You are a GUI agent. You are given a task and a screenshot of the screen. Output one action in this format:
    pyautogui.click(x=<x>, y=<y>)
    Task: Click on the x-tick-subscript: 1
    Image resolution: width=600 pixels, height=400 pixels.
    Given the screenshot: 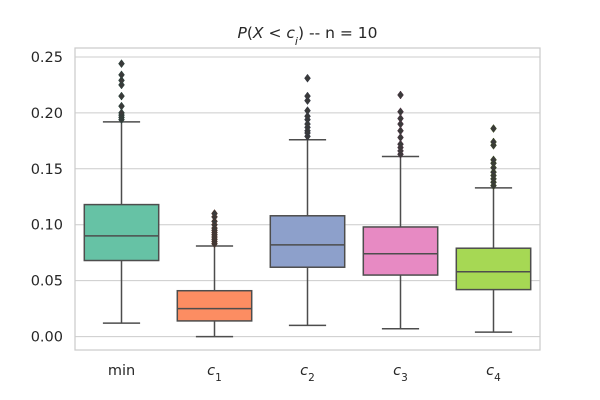 What is the action you would take?
    pyautogui.click(x=218, y=378)
    